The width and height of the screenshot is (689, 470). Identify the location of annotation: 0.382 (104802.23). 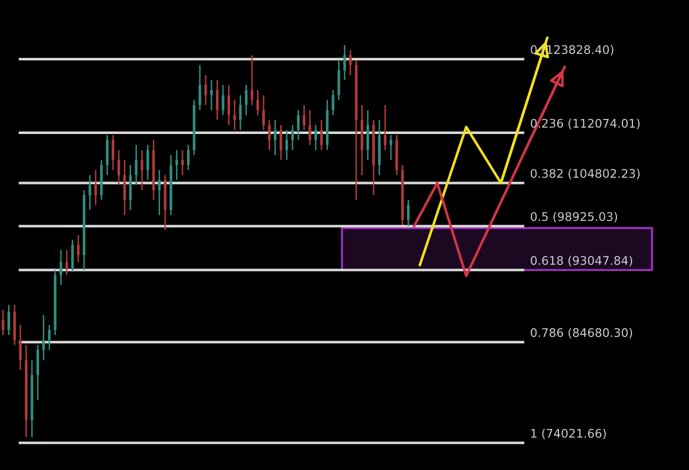
(585, 174).